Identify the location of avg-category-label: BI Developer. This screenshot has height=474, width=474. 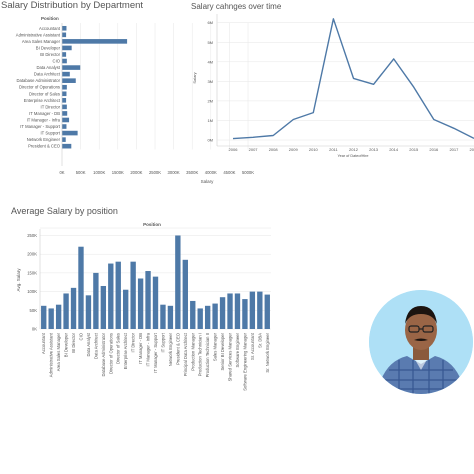
(66, 344).